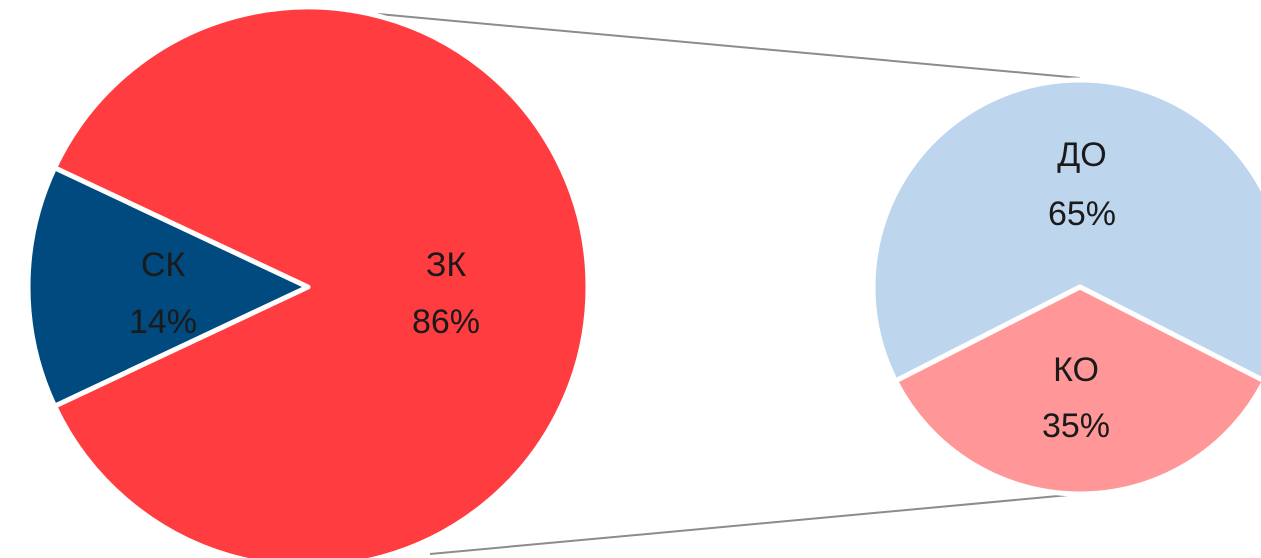 The image size is (1261, 558). Describe the element at coordinates (729, 46) in the screenshot. I see `connector-line-top` at that location.